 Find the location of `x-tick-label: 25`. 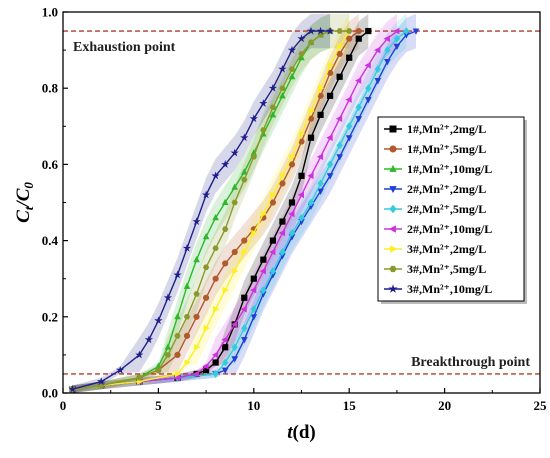

x-tick-label: 25 is located at coordinates (541, 405).